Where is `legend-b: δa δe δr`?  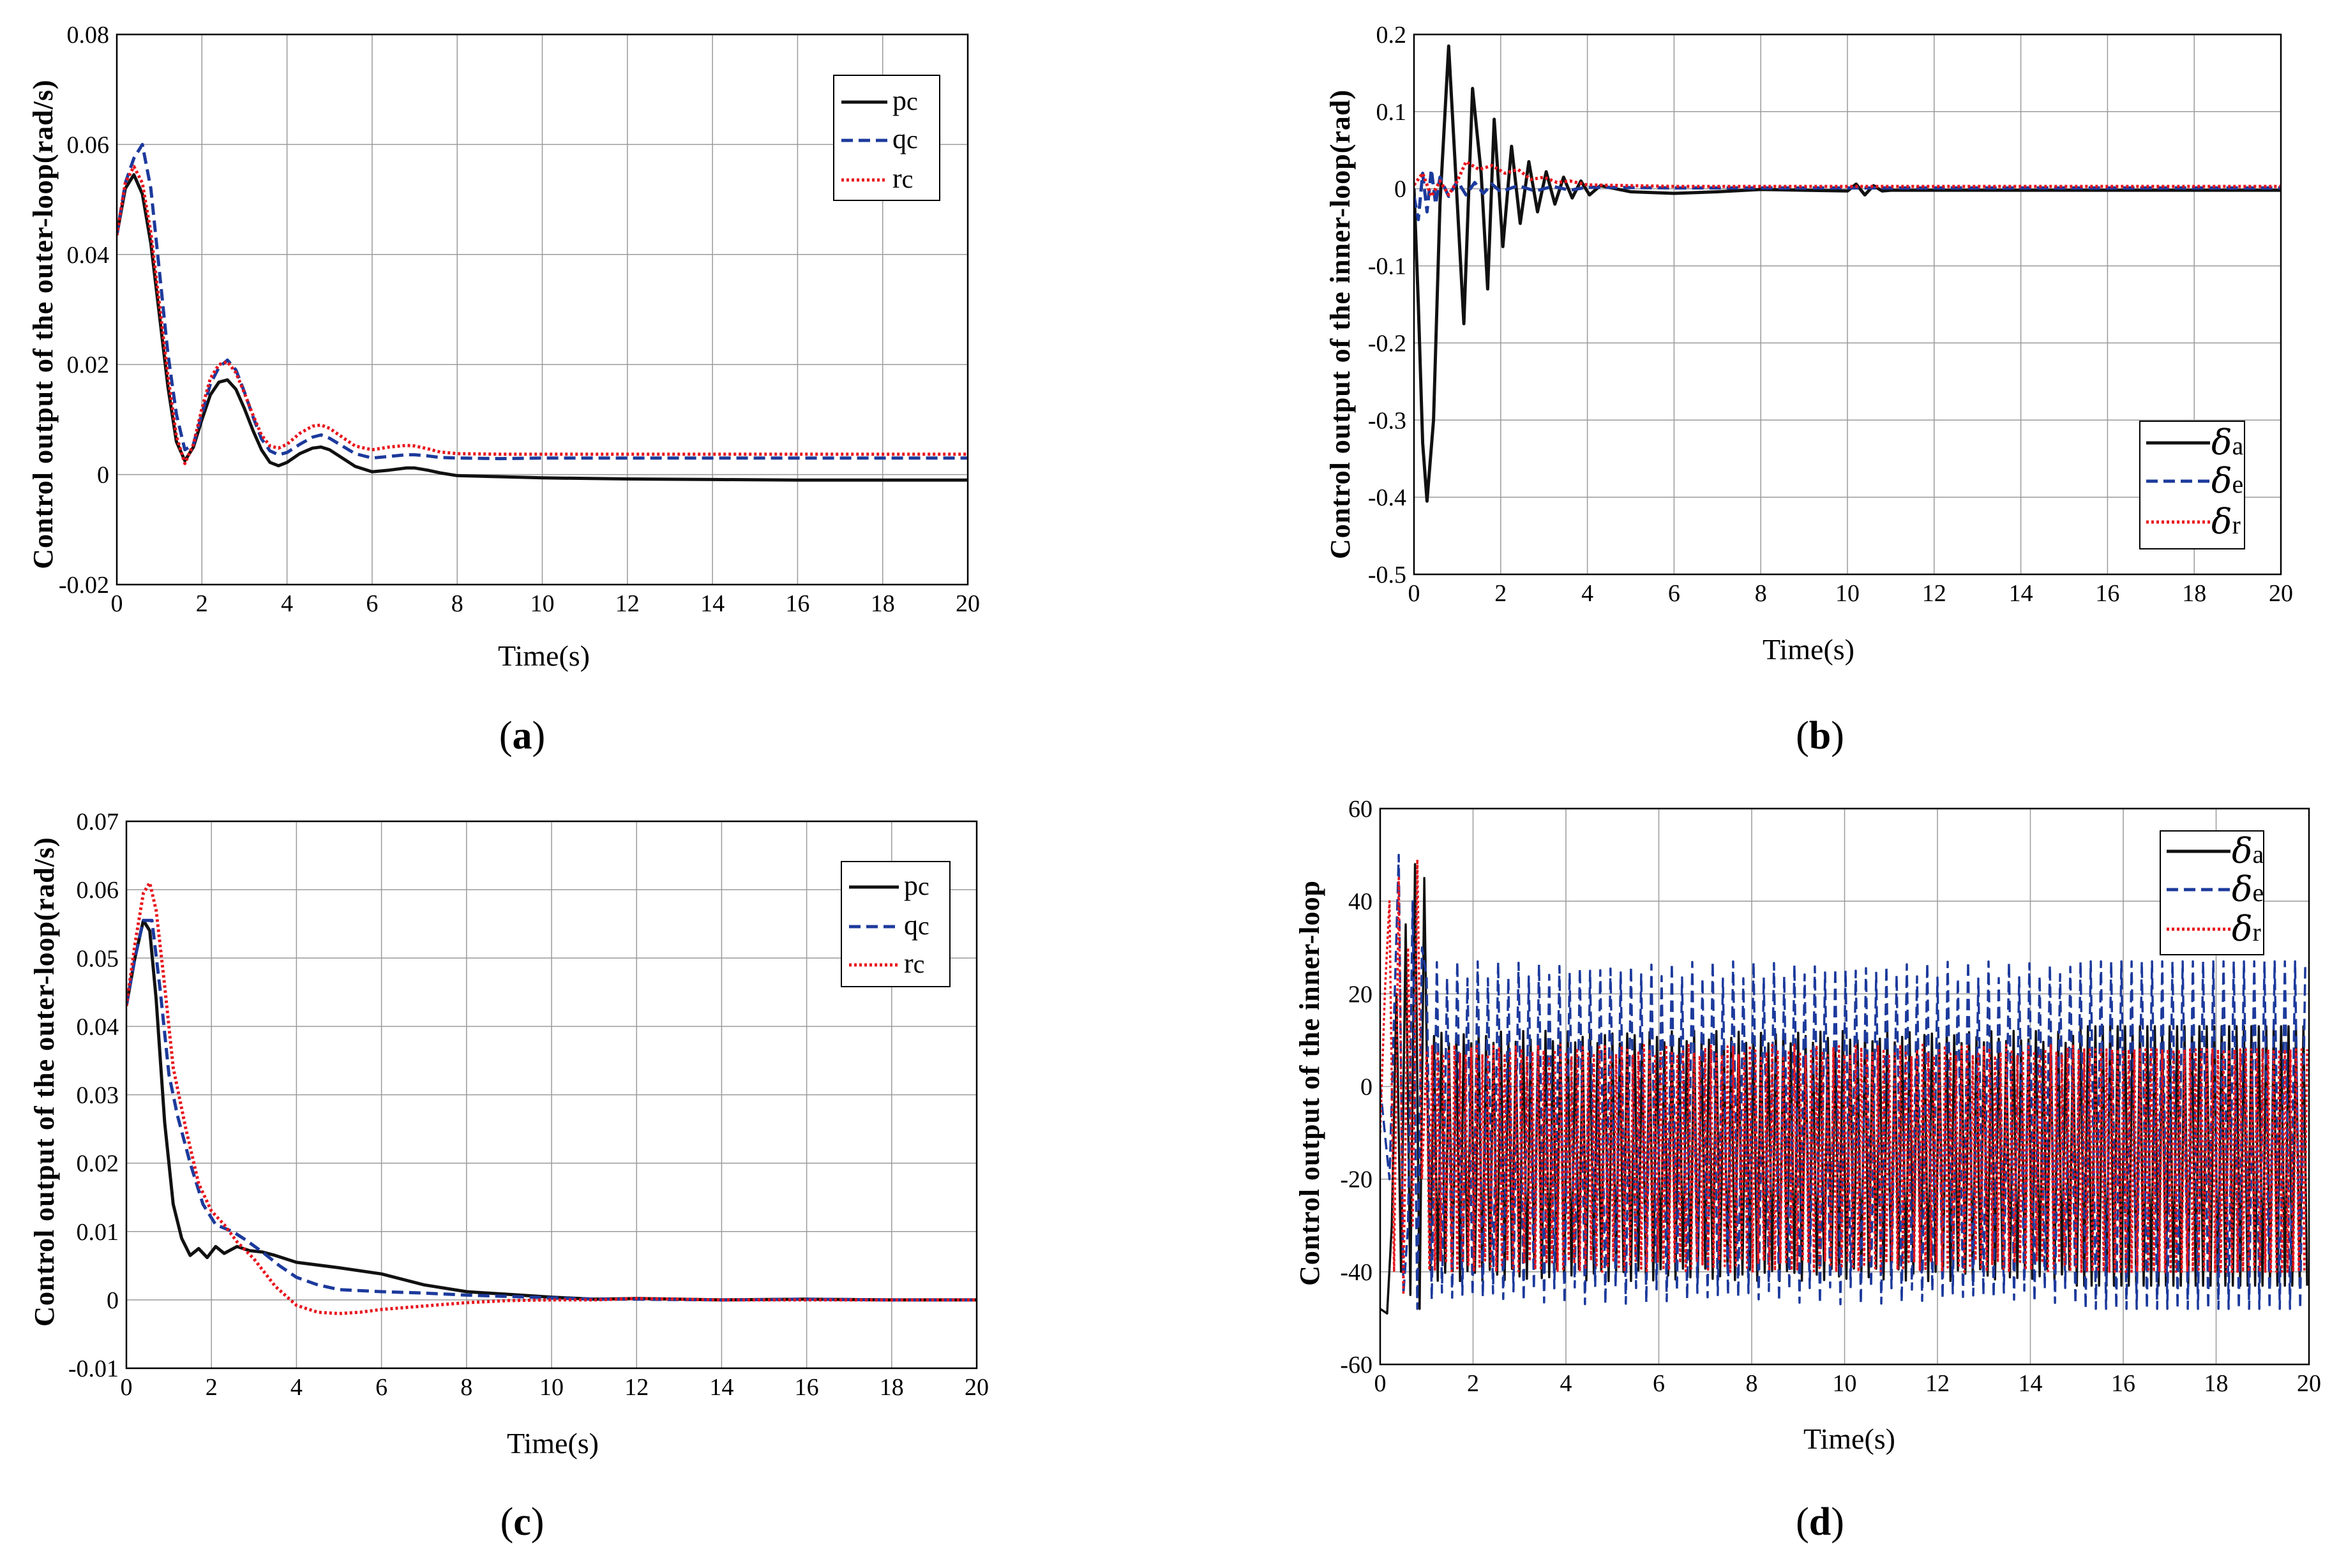 legend-b: δa δe δr is located at coordinates (2192, 485).